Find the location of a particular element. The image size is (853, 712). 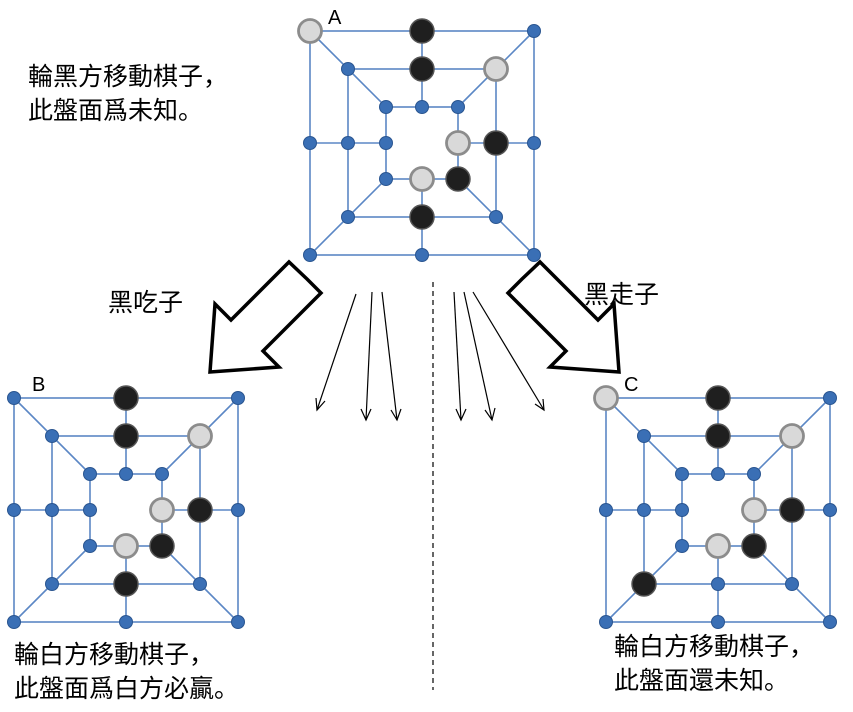

caption-b-line-2: 此盤面爲白方必贏。 is located at coordinates (127, 688).